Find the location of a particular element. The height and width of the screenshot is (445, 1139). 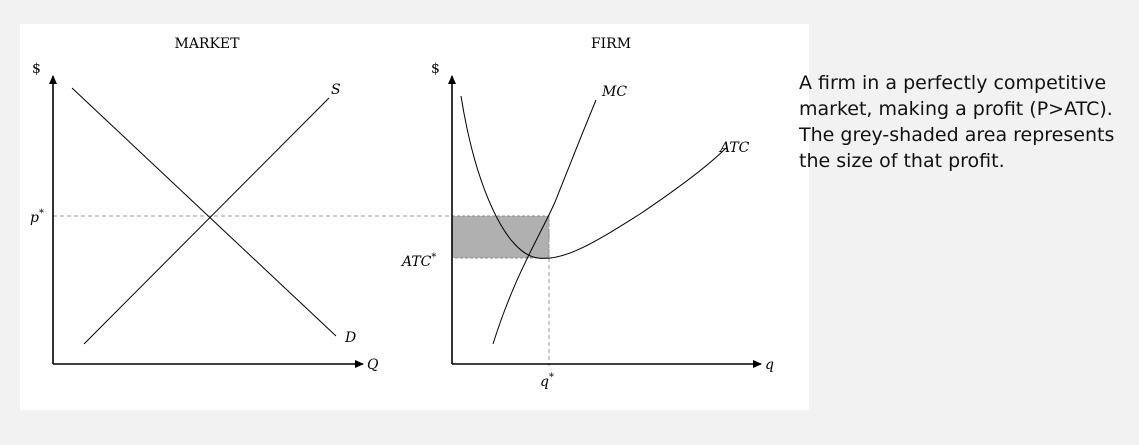

caption-line-3: The grey-shaded area represents is located at coordinates (957, 135).